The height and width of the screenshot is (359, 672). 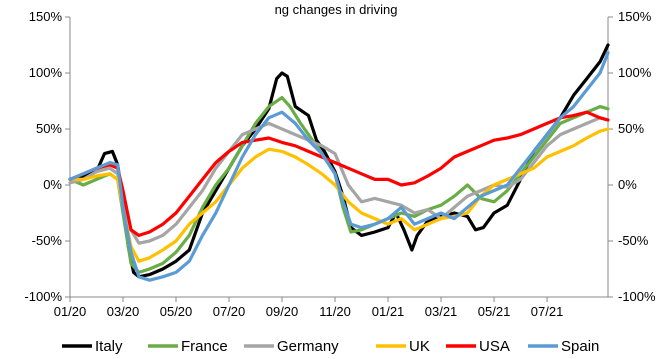 I want to click on x-tick-label: 09/20, so click(x=282, y=311).